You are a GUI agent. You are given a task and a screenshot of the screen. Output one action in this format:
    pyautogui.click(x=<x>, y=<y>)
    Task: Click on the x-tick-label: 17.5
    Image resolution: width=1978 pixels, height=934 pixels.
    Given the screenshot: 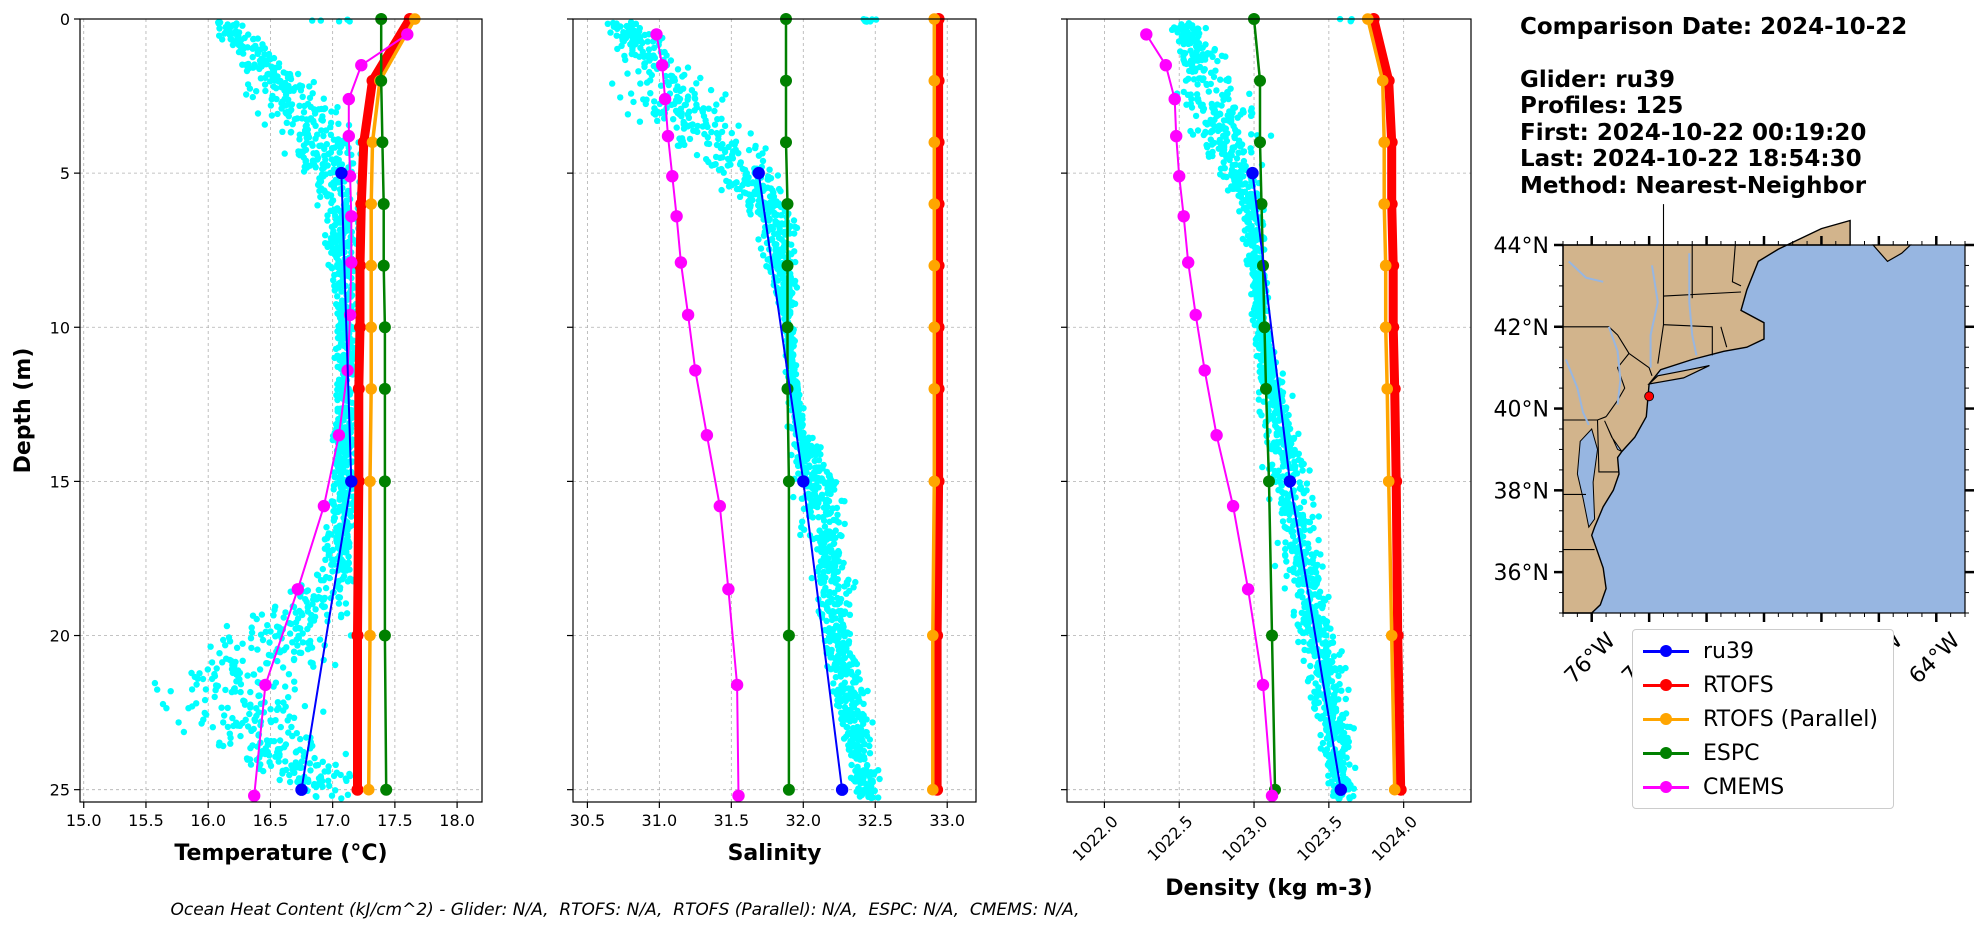 What is the action you would take?
    pyautogui.click(x=395, y=820)
    